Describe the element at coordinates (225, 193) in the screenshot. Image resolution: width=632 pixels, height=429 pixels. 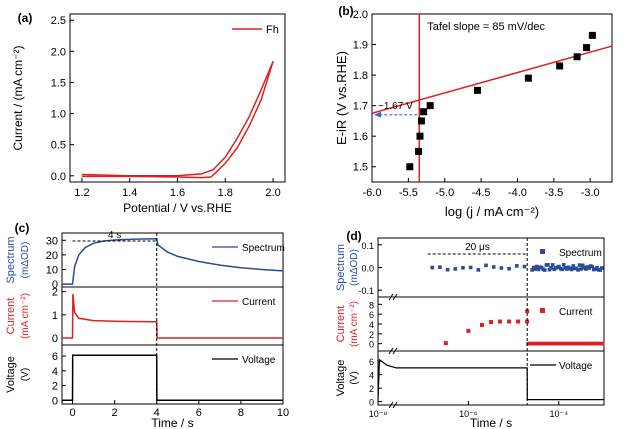
I see `x-tick-label: 1.8` at that location.